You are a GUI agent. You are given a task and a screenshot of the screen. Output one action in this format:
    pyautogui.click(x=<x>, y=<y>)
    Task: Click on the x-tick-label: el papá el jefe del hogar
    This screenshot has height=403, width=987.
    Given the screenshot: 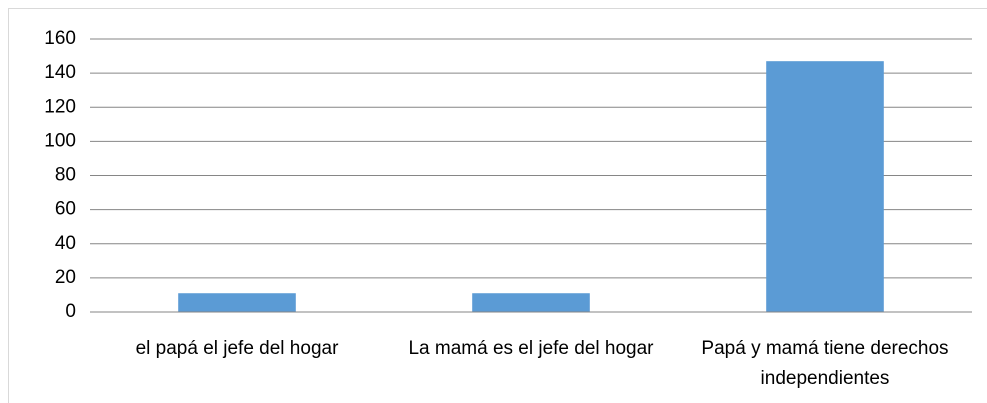 What is the action you would take?
    pyautogui.click(x=237, y=348)
    